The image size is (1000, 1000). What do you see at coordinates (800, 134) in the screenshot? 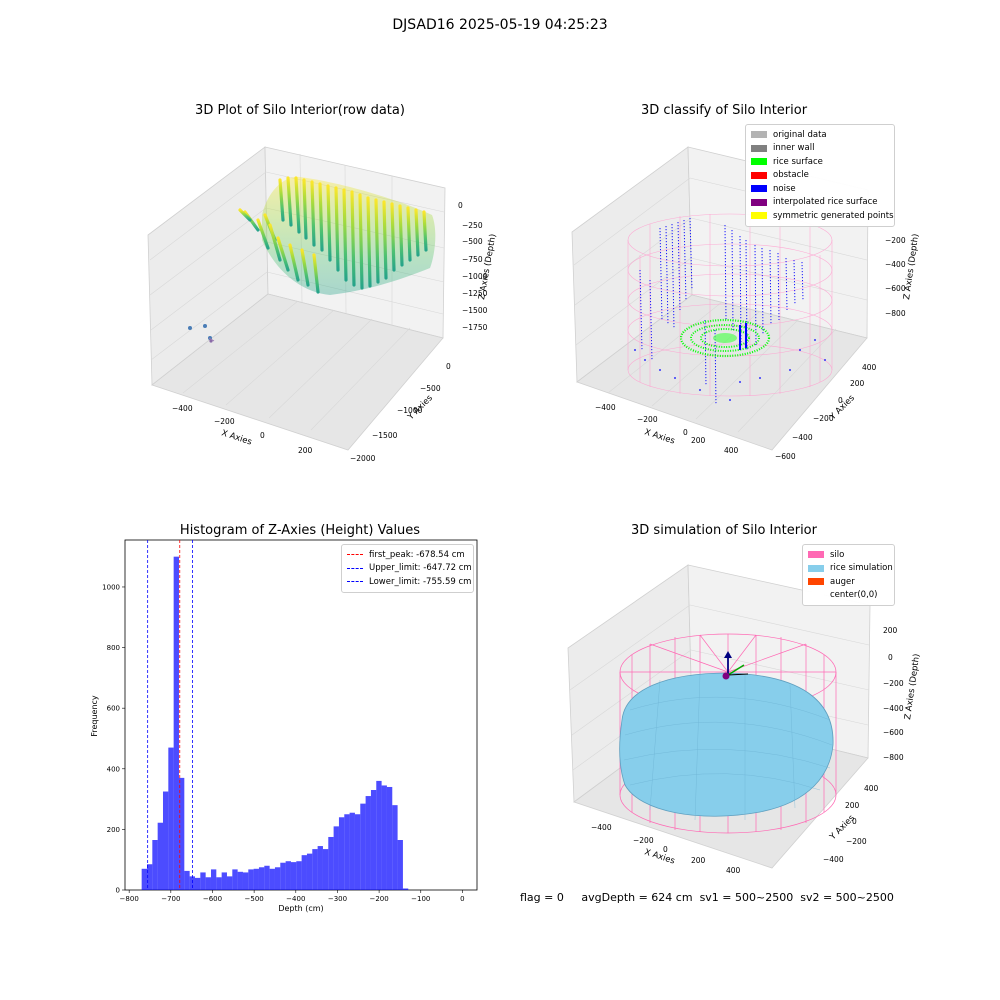
I see `legend-label: original data` at bounding box center [800, 134].